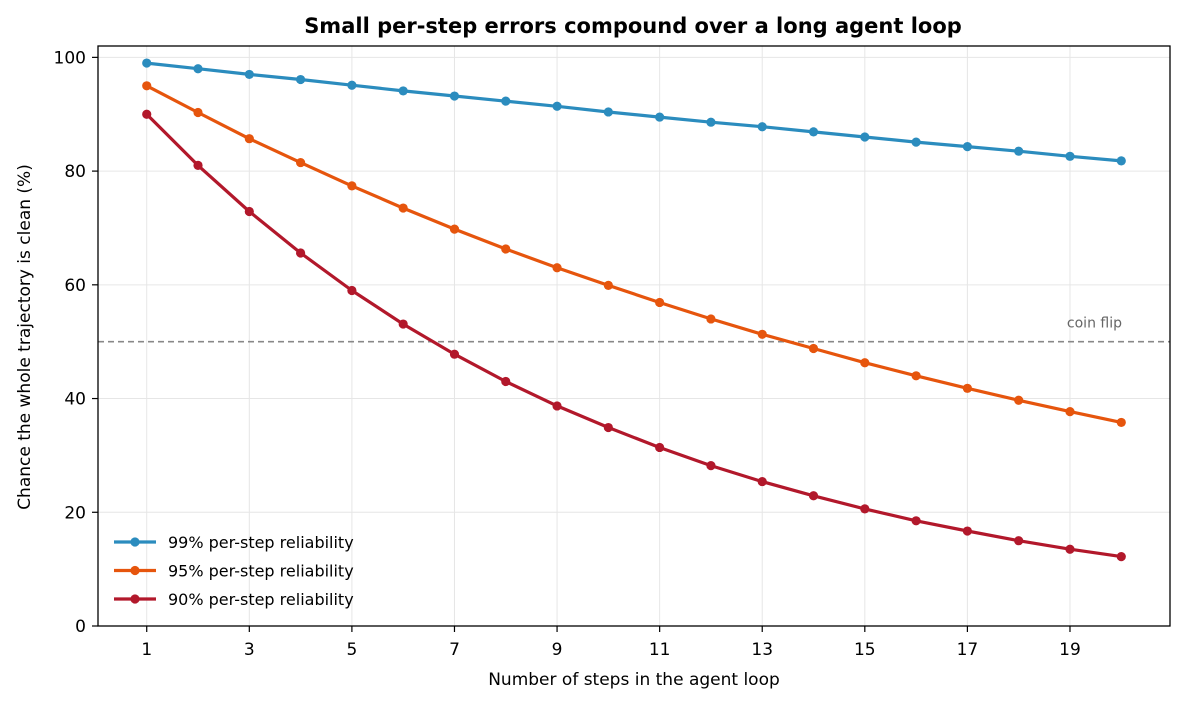 The image size is (1185, 704). I want to click on x-tick-label: 5, so click(351, 650).